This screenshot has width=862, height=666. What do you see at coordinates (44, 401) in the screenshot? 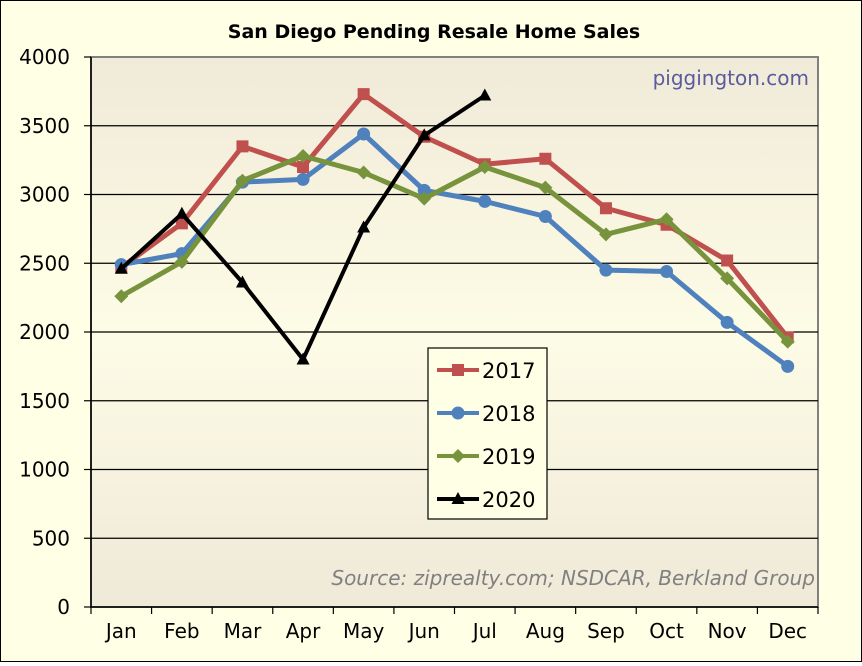
I see `y-tick-label: 1500` at bounding box center [44, 401].